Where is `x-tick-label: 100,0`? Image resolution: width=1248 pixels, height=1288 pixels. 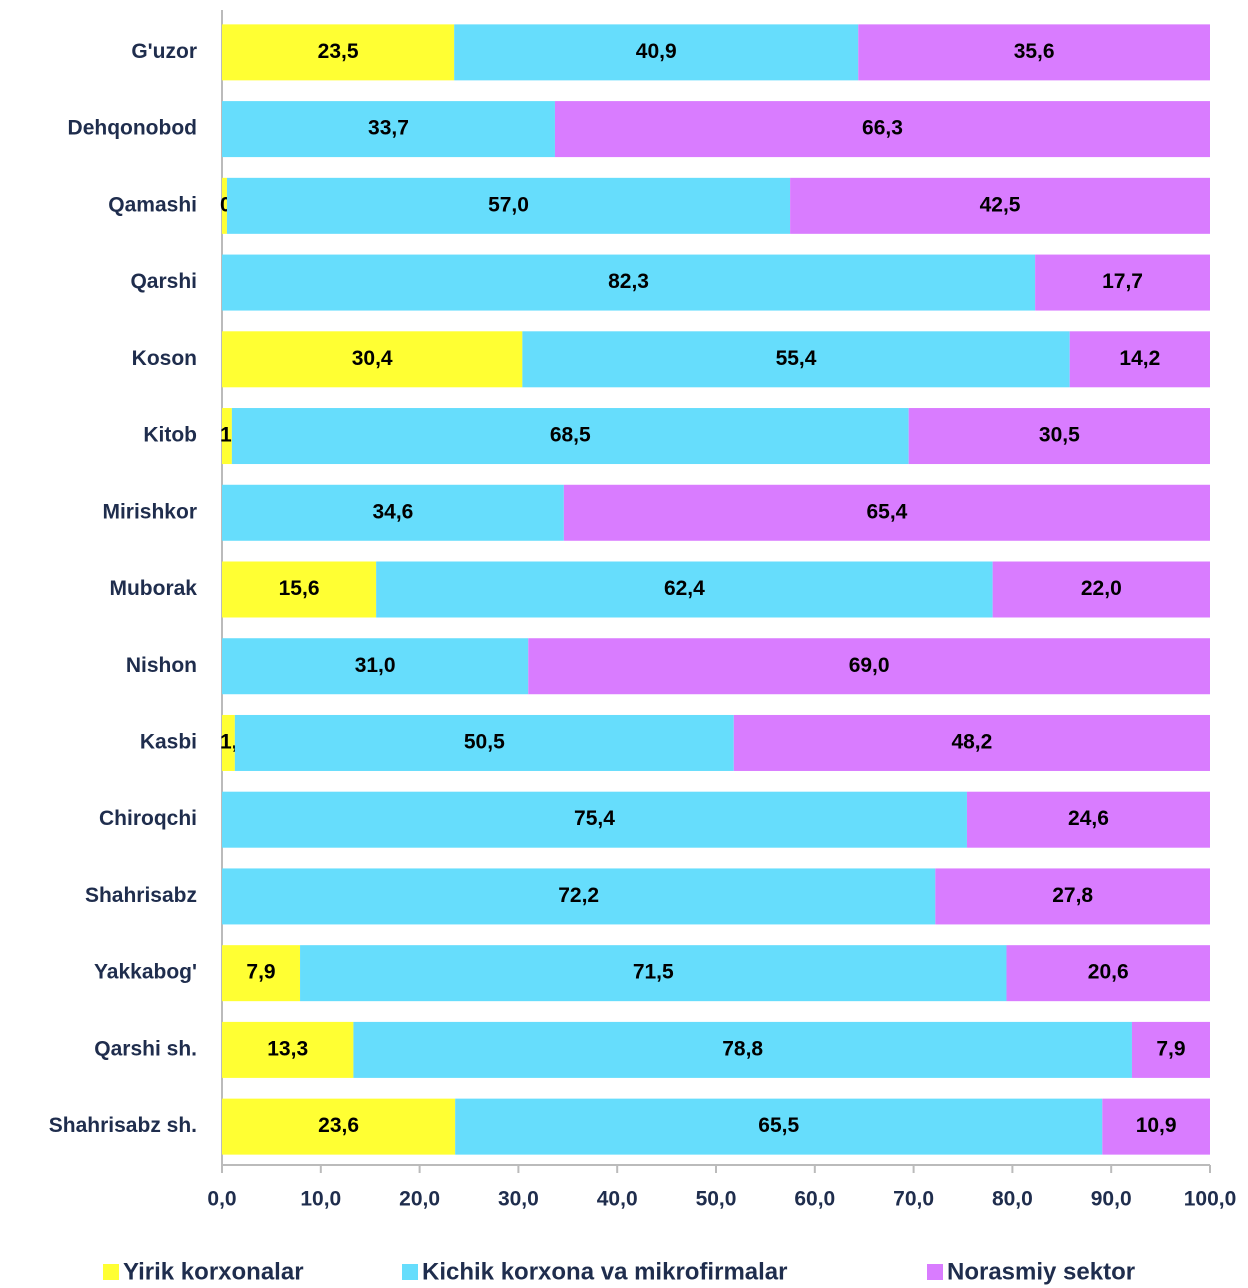 x-tick-label: 100,0 is located at coordinates (1210, 1199).